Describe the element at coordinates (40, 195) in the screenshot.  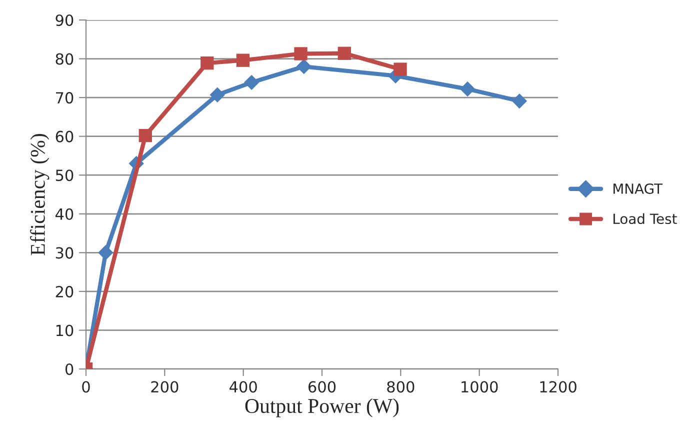
I see `y-axis-title: Efficiency (%)` at that location.